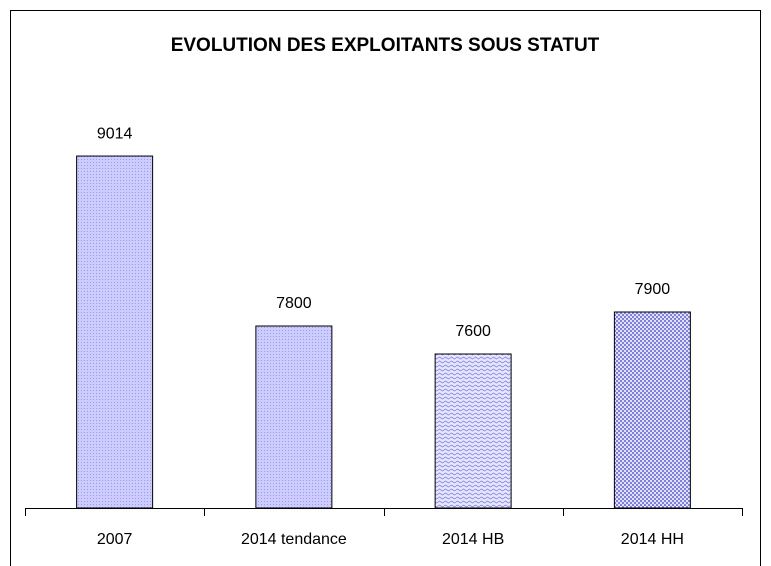 This screenshot has width=771, height=566. I want to click on chart-title: EVOLUTION DES EXPLOITANTS SOUS STATUT, so click(385, 45).